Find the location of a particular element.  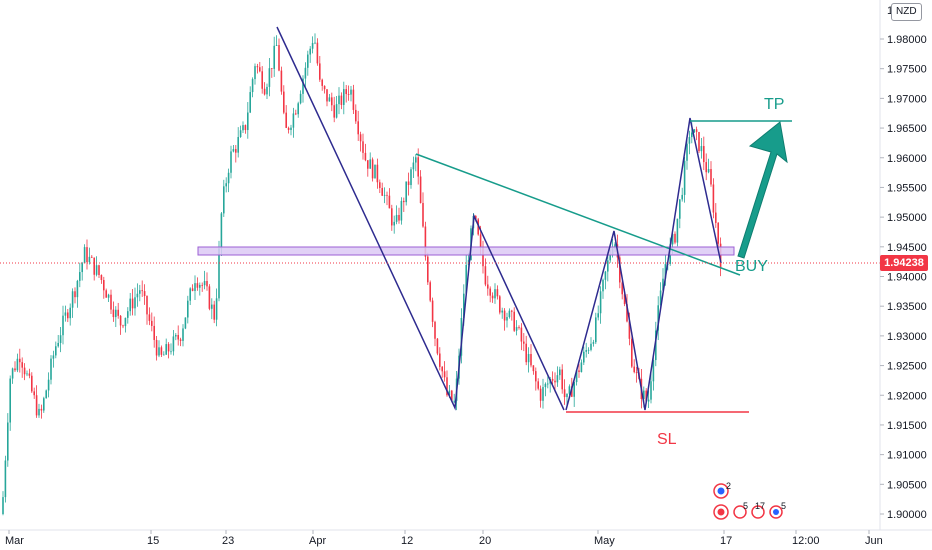

time-tick-label: 17 is located at coordinates (726, 541).